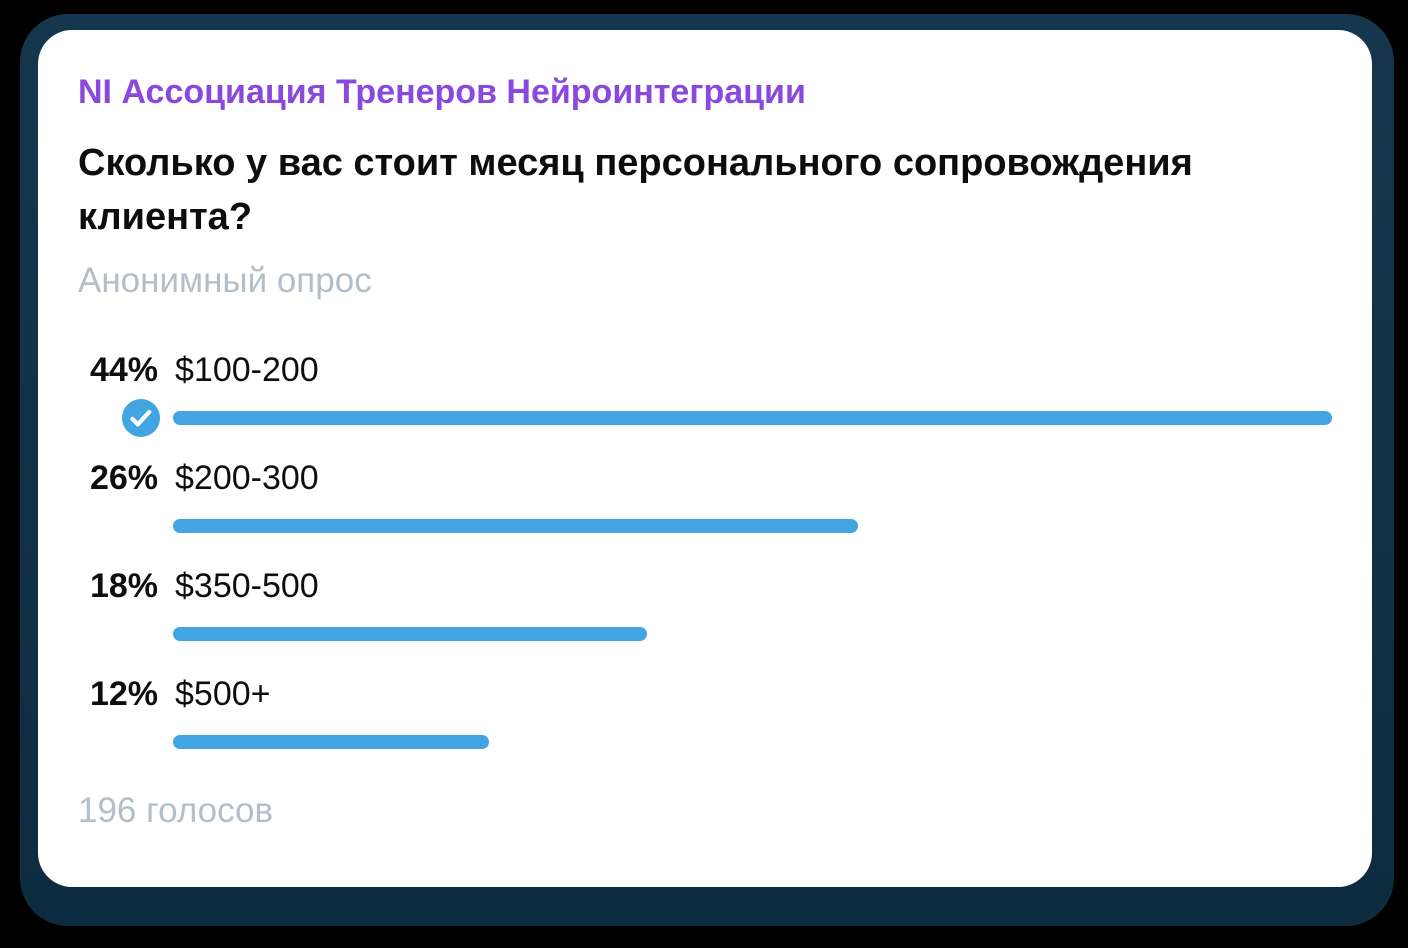 This screenshot has height=948, width=1408. What do you see at coordinates (223, 693) in the screenshot?
I see `option-label: $500+` at bounding box center [223, 693].